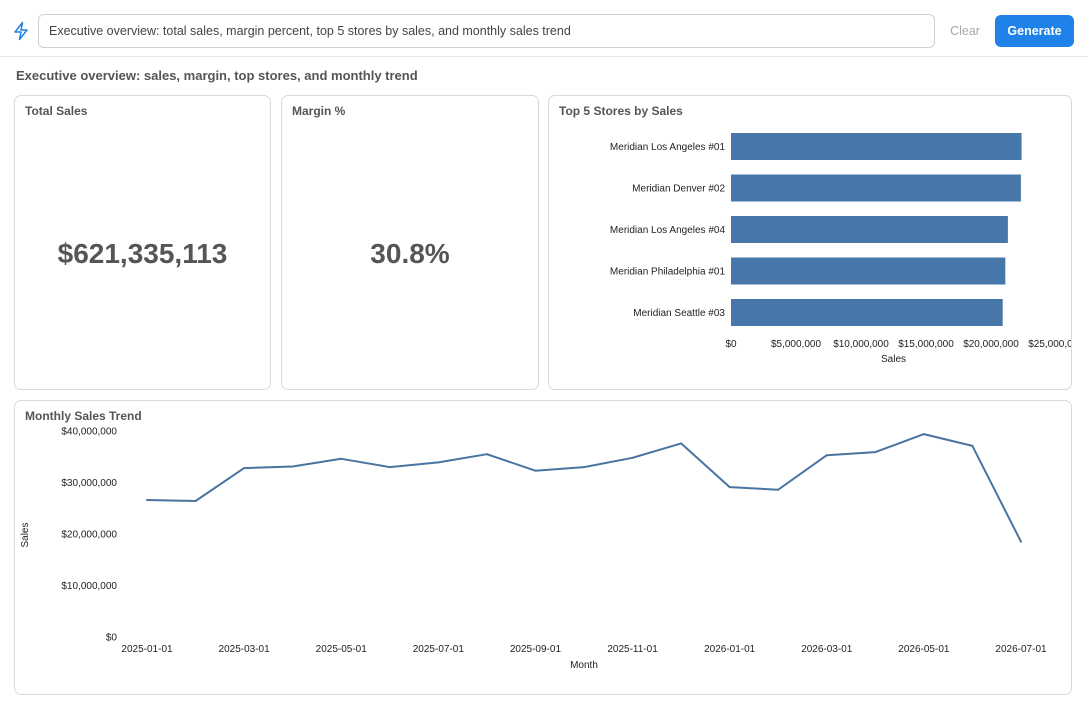 The height and width of the screenshot is (709, 1088). What do you see at coordinates (678, 189) in the screenshot?
I see `store-label: Meridian Denver #02` at bounding box center [678, 189].